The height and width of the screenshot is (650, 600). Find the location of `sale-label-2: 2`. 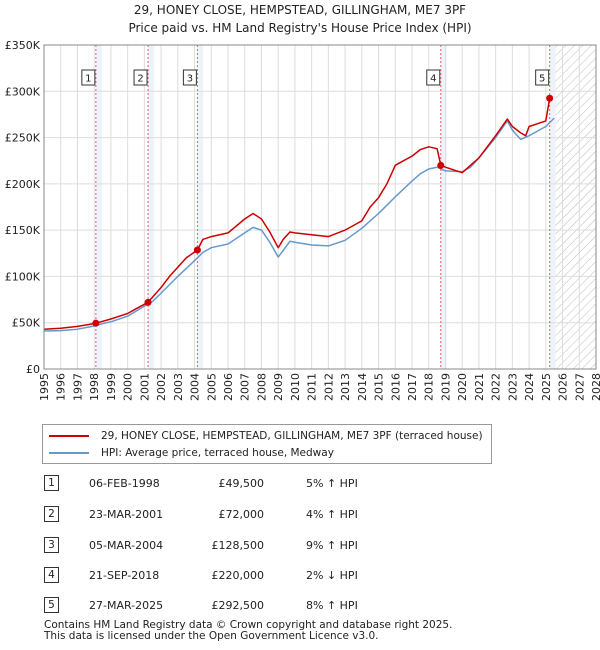

sale-label-2: 2 is located at coordinates (140, 79).